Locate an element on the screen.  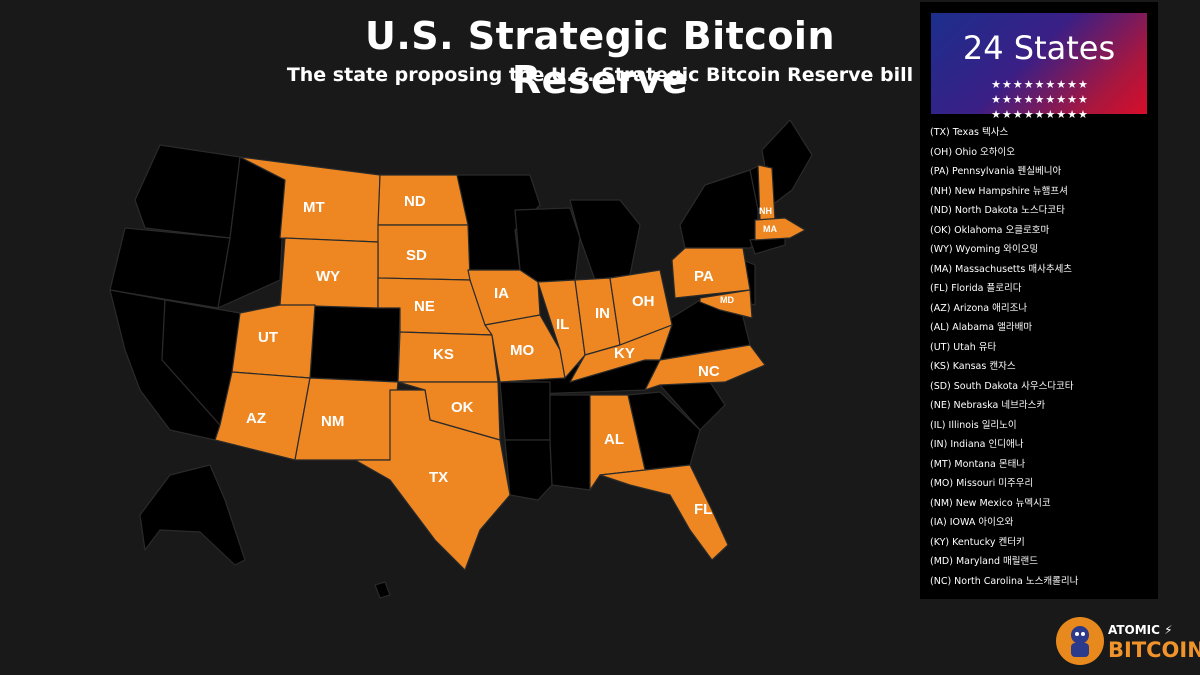
label-ma: MA is located at coordinates (770, 229).